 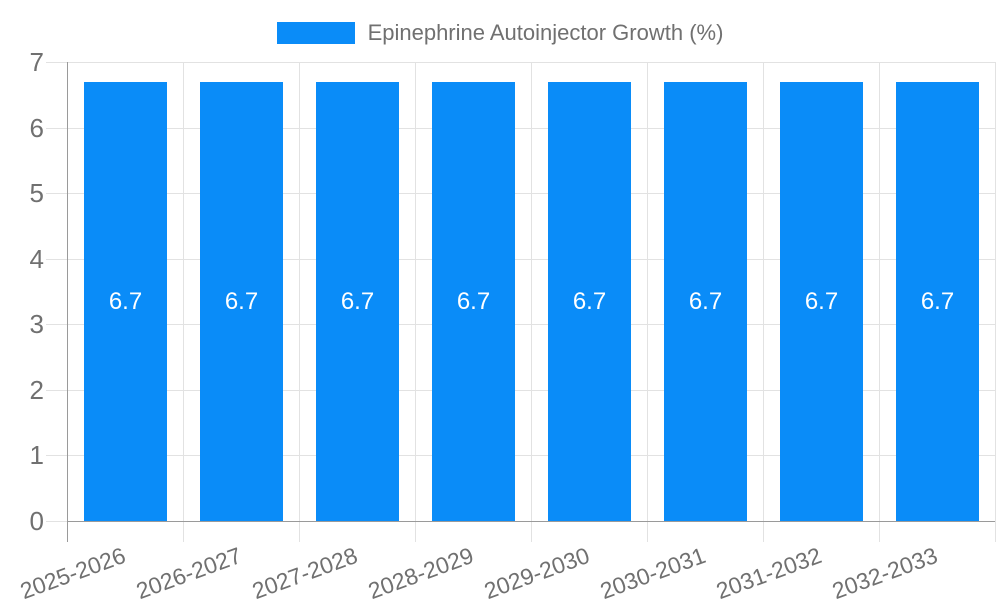 I want to click on x-tick-label: 2029-2030, so click(x=536, y=571).